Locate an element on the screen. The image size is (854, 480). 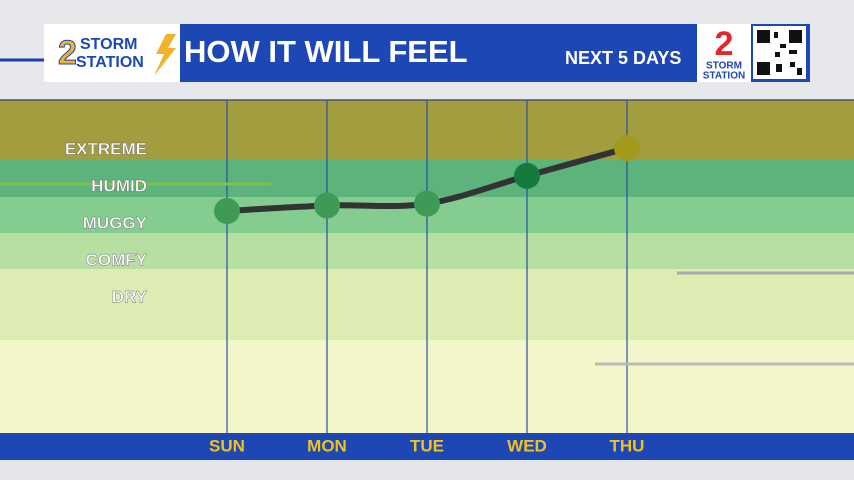
x-tick-label: THU is located at coordinates (627, 445).